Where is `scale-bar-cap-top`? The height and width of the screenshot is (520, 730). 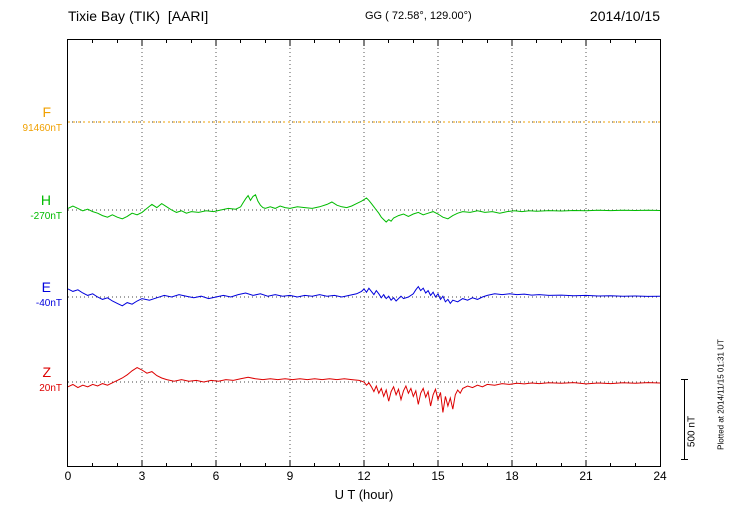 scale-bar-cap-top is located at coordinates (684, 379).